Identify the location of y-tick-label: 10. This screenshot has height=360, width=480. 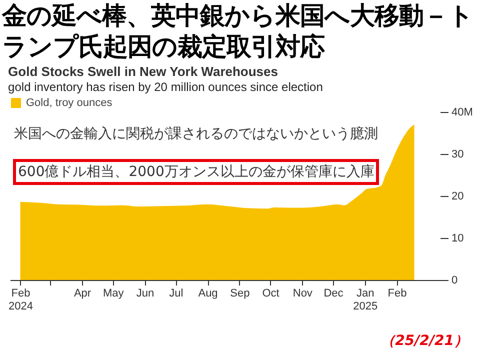
(458, 238).